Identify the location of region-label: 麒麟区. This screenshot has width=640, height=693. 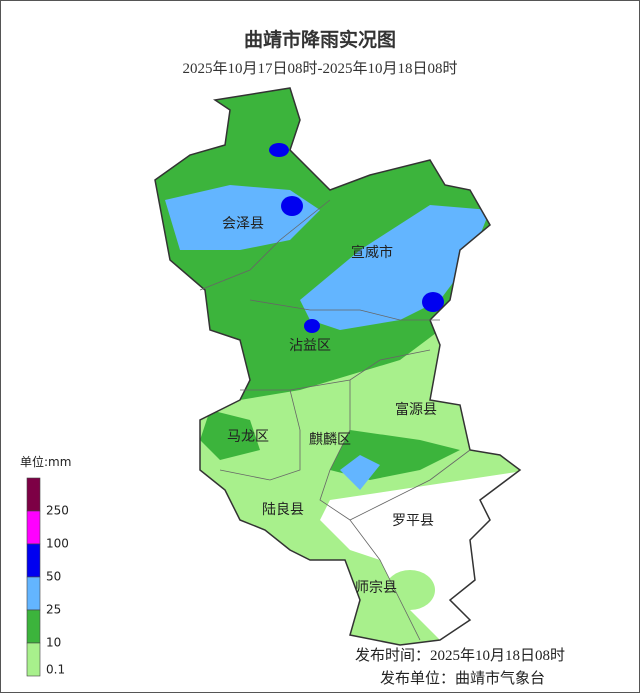
(330, 440).